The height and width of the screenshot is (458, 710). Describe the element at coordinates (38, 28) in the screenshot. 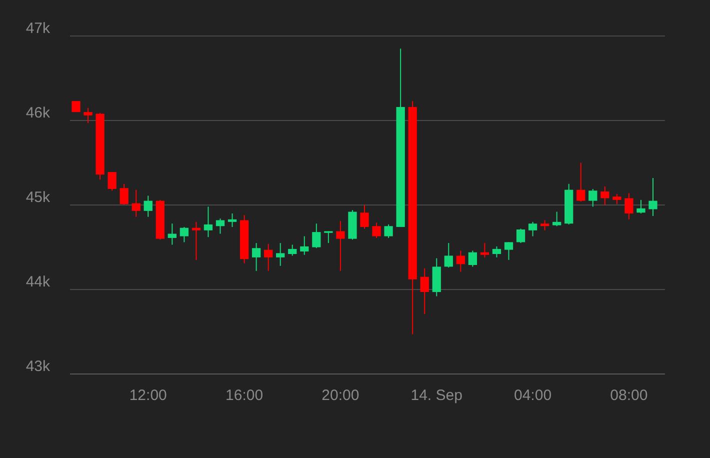

I see `y-tick-label: 47k` at that location.